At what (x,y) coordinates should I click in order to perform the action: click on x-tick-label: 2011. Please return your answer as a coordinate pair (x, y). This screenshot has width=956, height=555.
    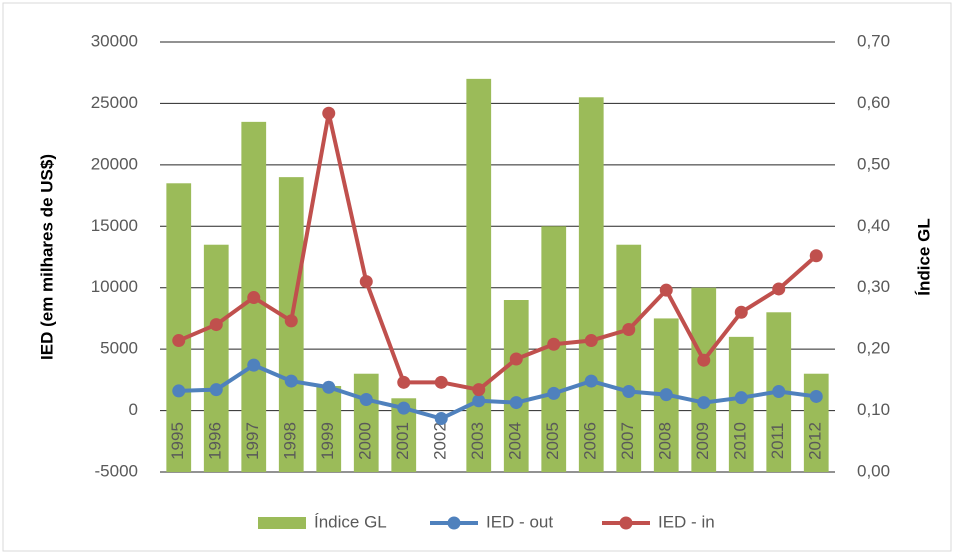
    Looking at the image, I should click on (777, 441).